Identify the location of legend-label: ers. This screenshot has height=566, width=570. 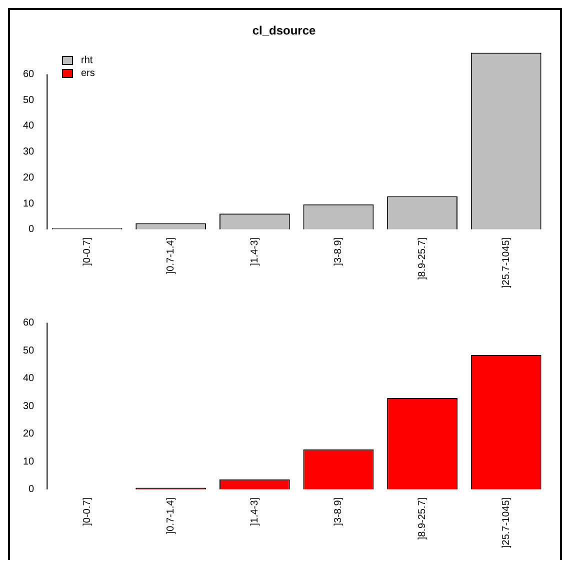
(88, 73).